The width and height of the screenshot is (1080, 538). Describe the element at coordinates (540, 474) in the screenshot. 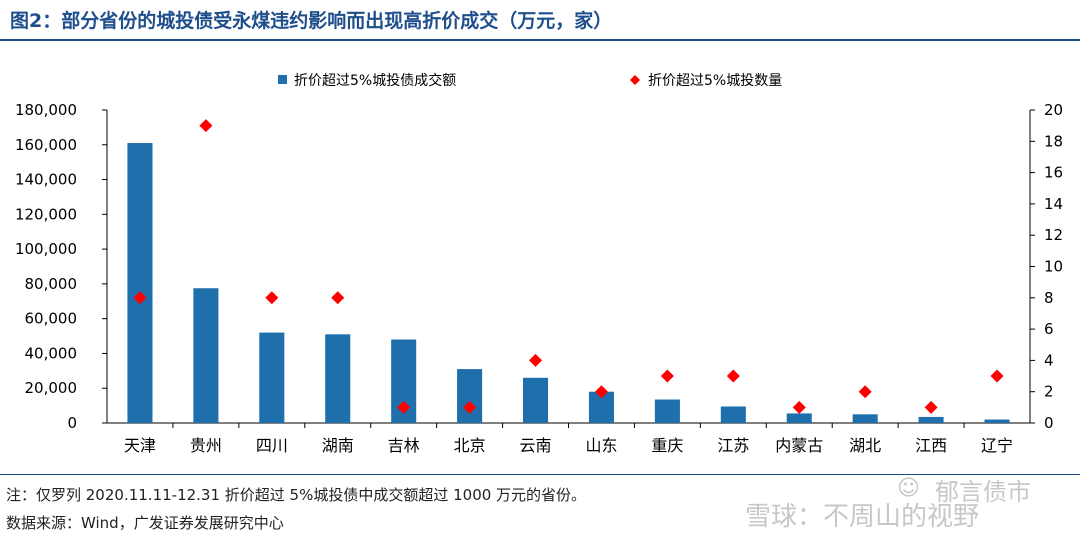

I see `footer-divider` at that location.